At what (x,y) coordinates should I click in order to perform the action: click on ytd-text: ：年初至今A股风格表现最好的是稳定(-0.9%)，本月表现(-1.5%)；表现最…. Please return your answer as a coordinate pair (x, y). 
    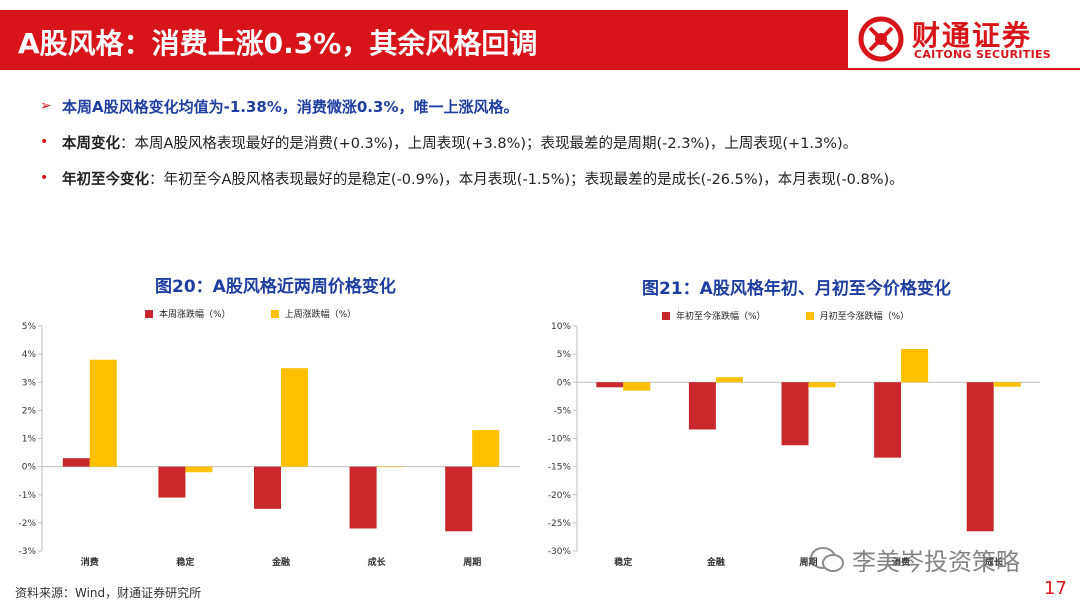
    Looking at the image, I should click on (526, 179).